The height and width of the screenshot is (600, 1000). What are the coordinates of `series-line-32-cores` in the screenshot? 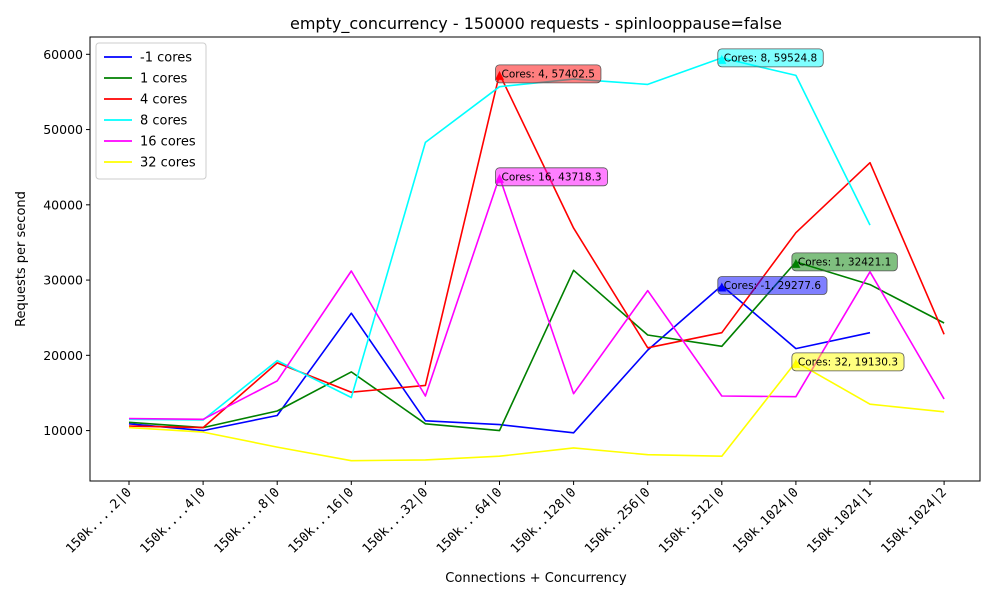 It's located at (536, 411).